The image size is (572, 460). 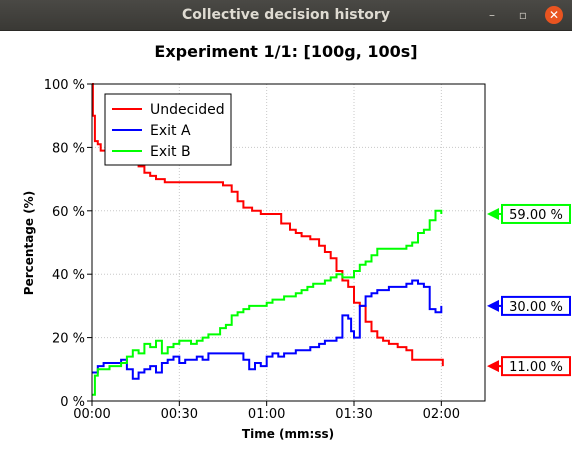 I want to click on legend-label: Exit B, so click(x=170, y=152).